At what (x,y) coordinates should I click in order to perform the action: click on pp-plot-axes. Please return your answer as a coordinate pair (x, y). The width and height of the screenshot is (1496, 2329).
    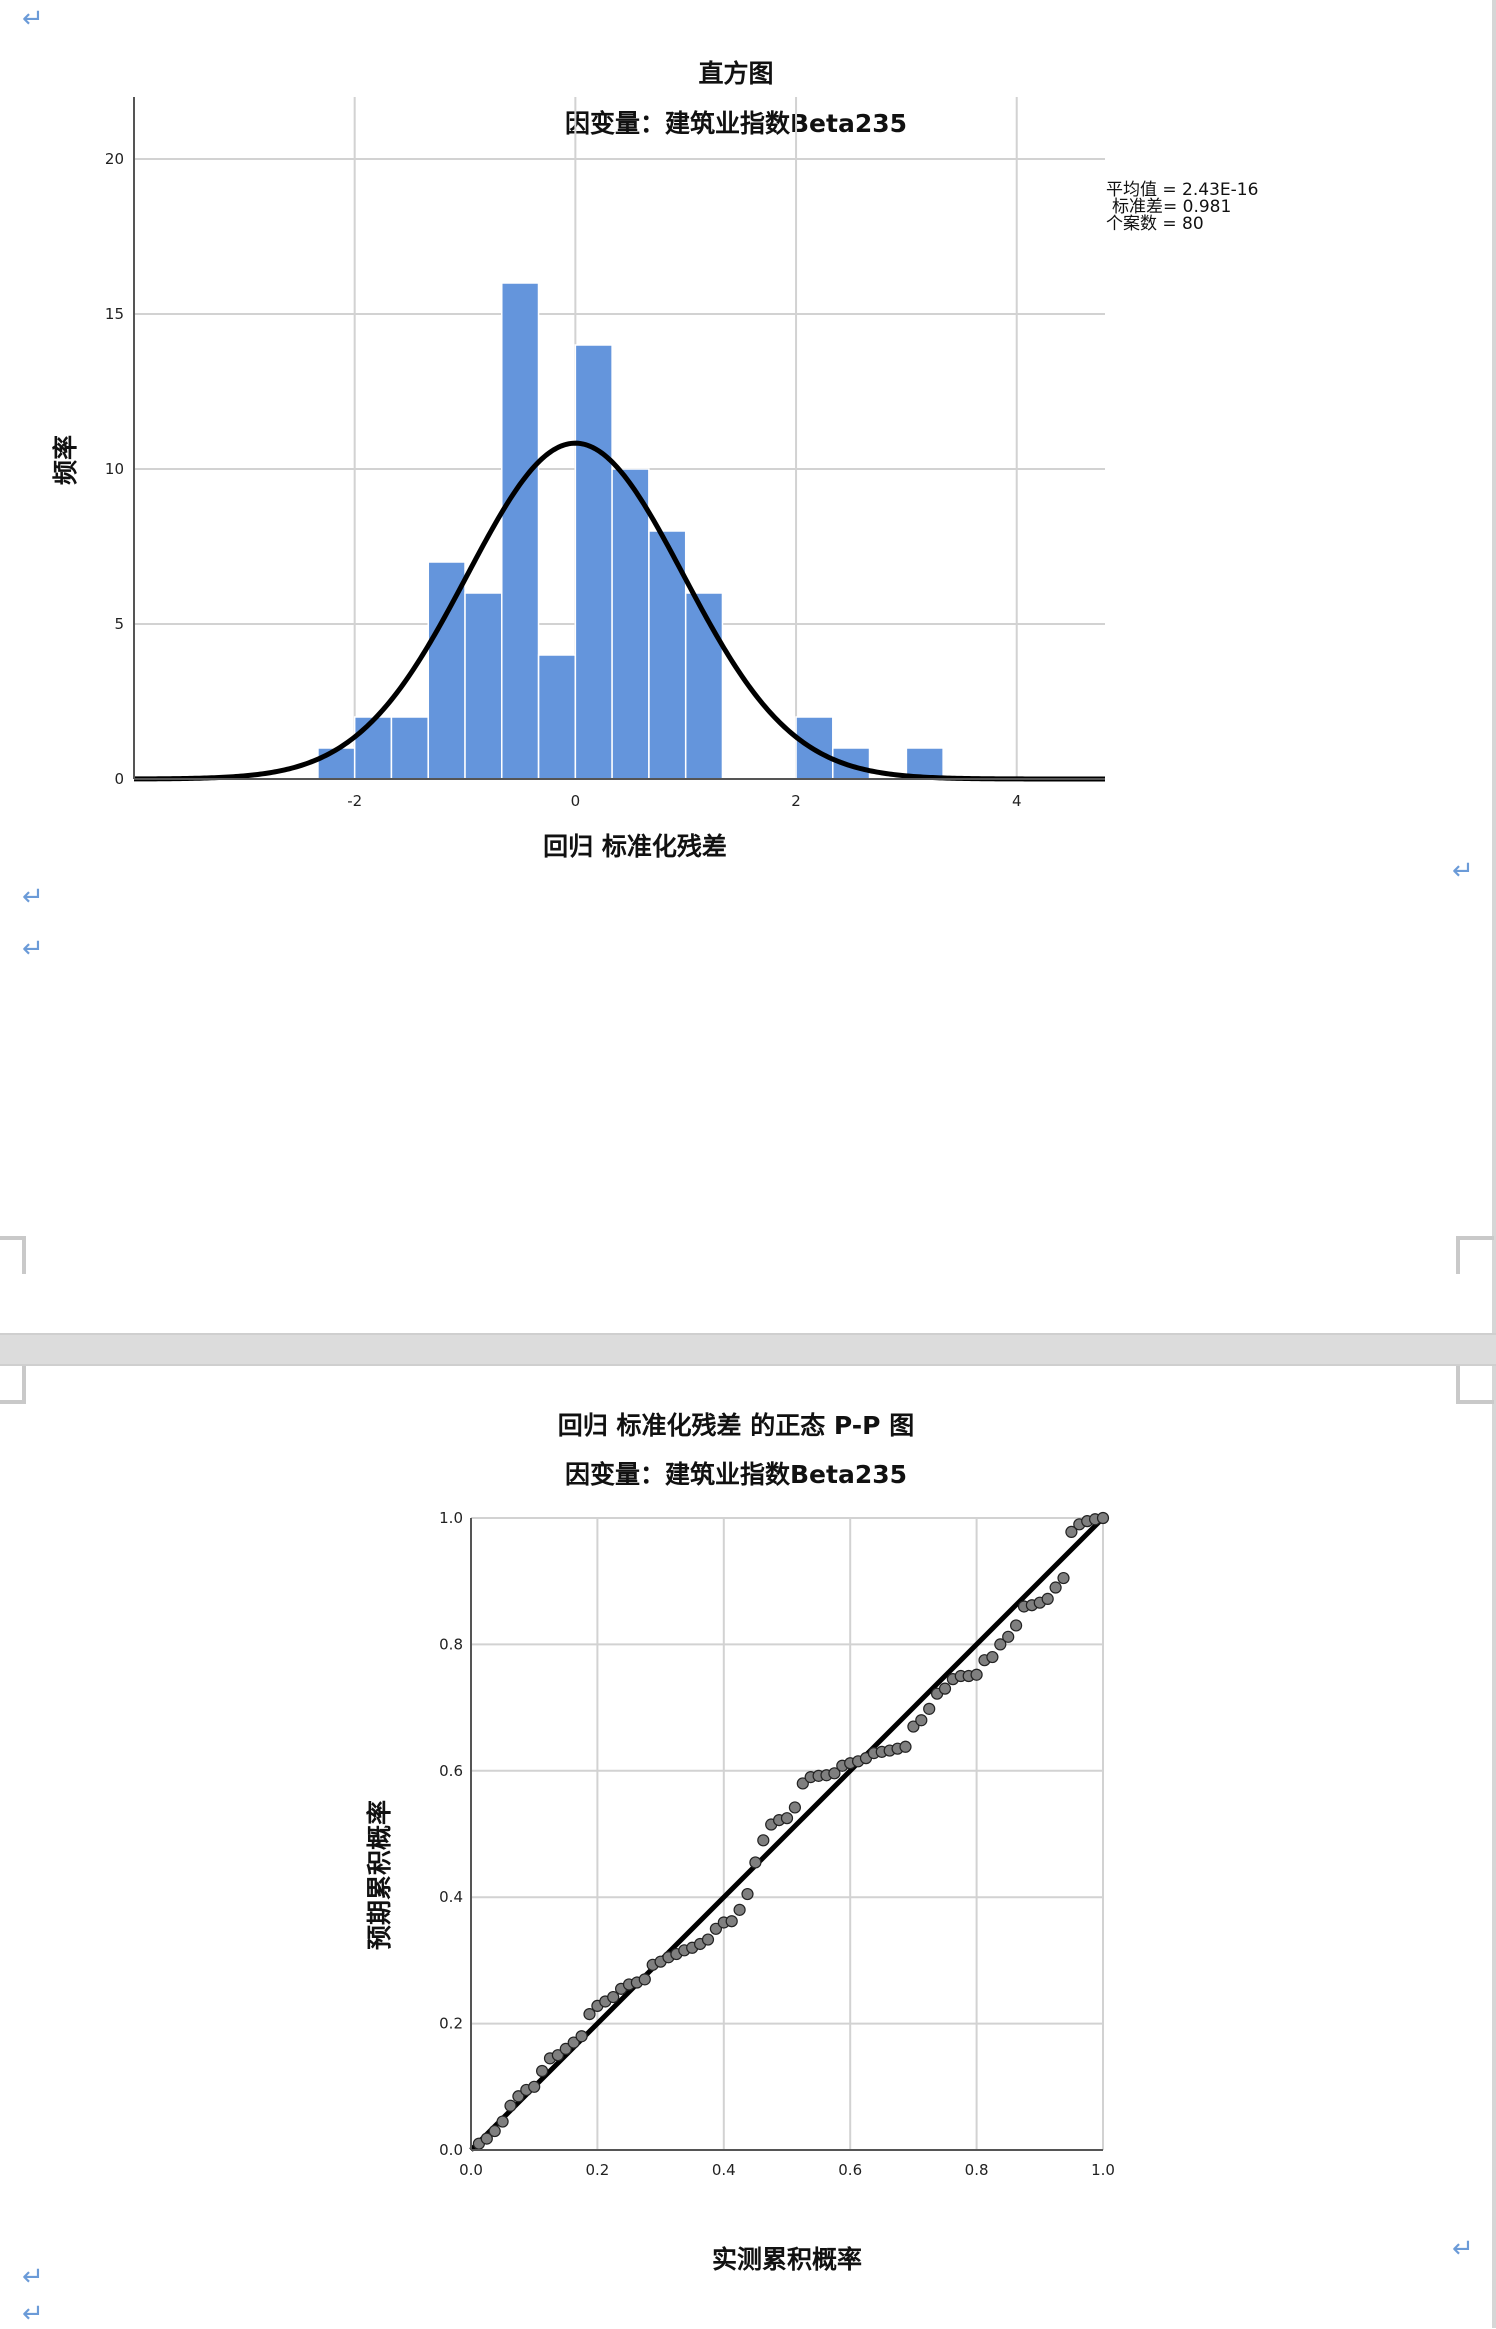
    Looking at the image, I should click on (786, 1834).